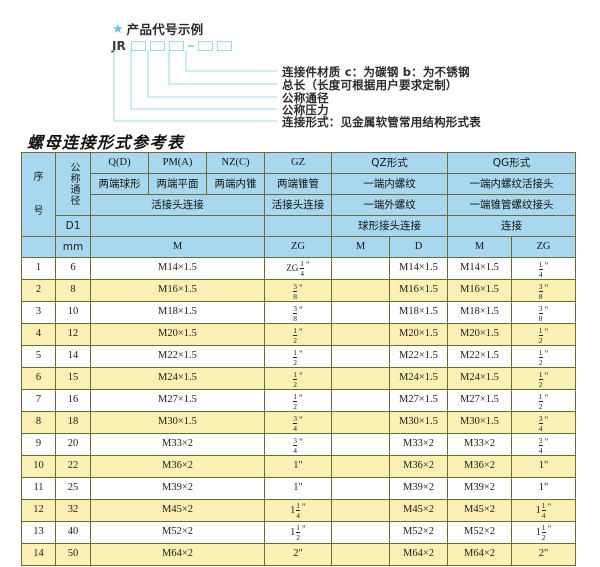 Image resolution: width=600 pixels, height=567 pixels. What do you see at coordinates (543, 422) in the screenshot?
I see `cell-qg-zg: 3 4 "` at bounding box center [543, 422].